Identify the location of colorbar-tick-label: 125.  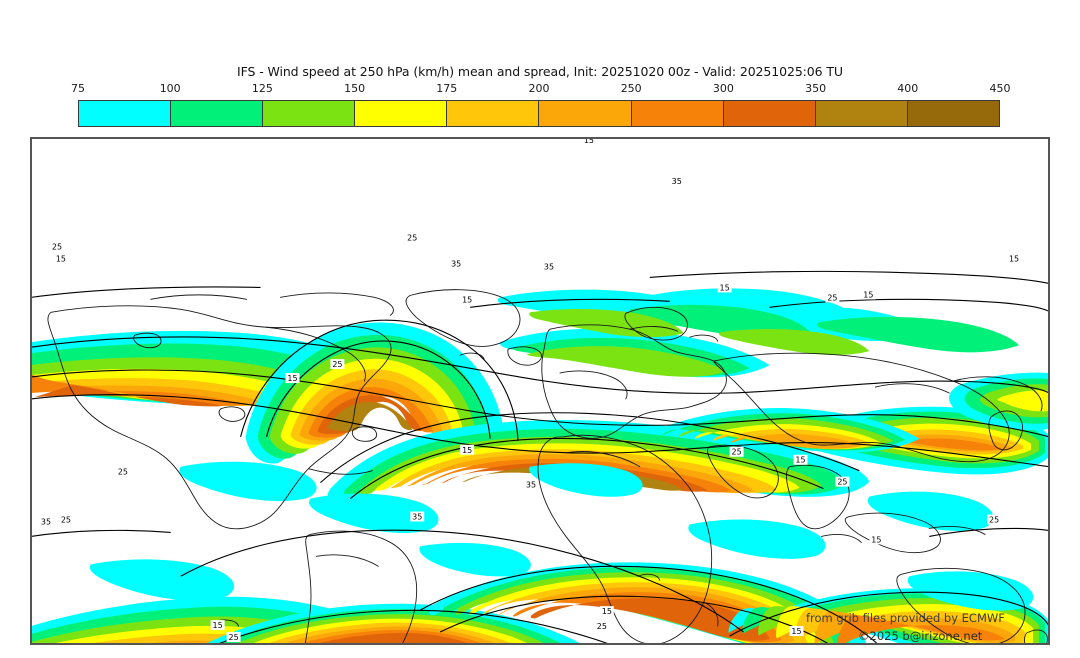
(262, 88).